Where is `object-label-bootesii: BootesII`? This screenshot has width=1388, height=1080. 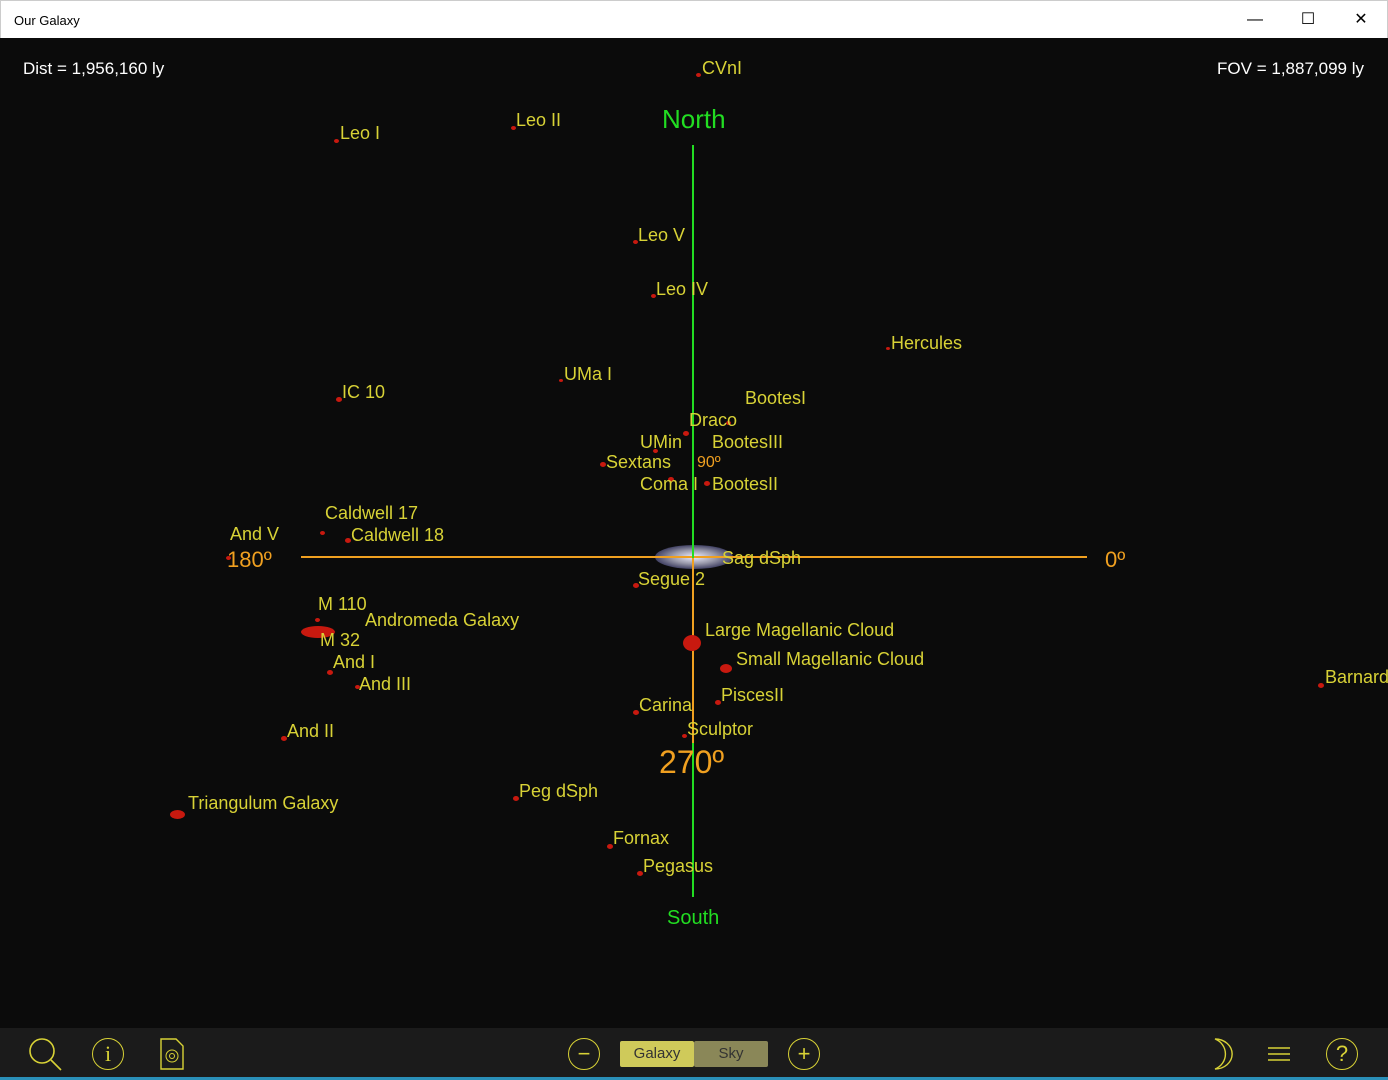
object-label-bootesii: BootesII is located at coordinates (745, 484).